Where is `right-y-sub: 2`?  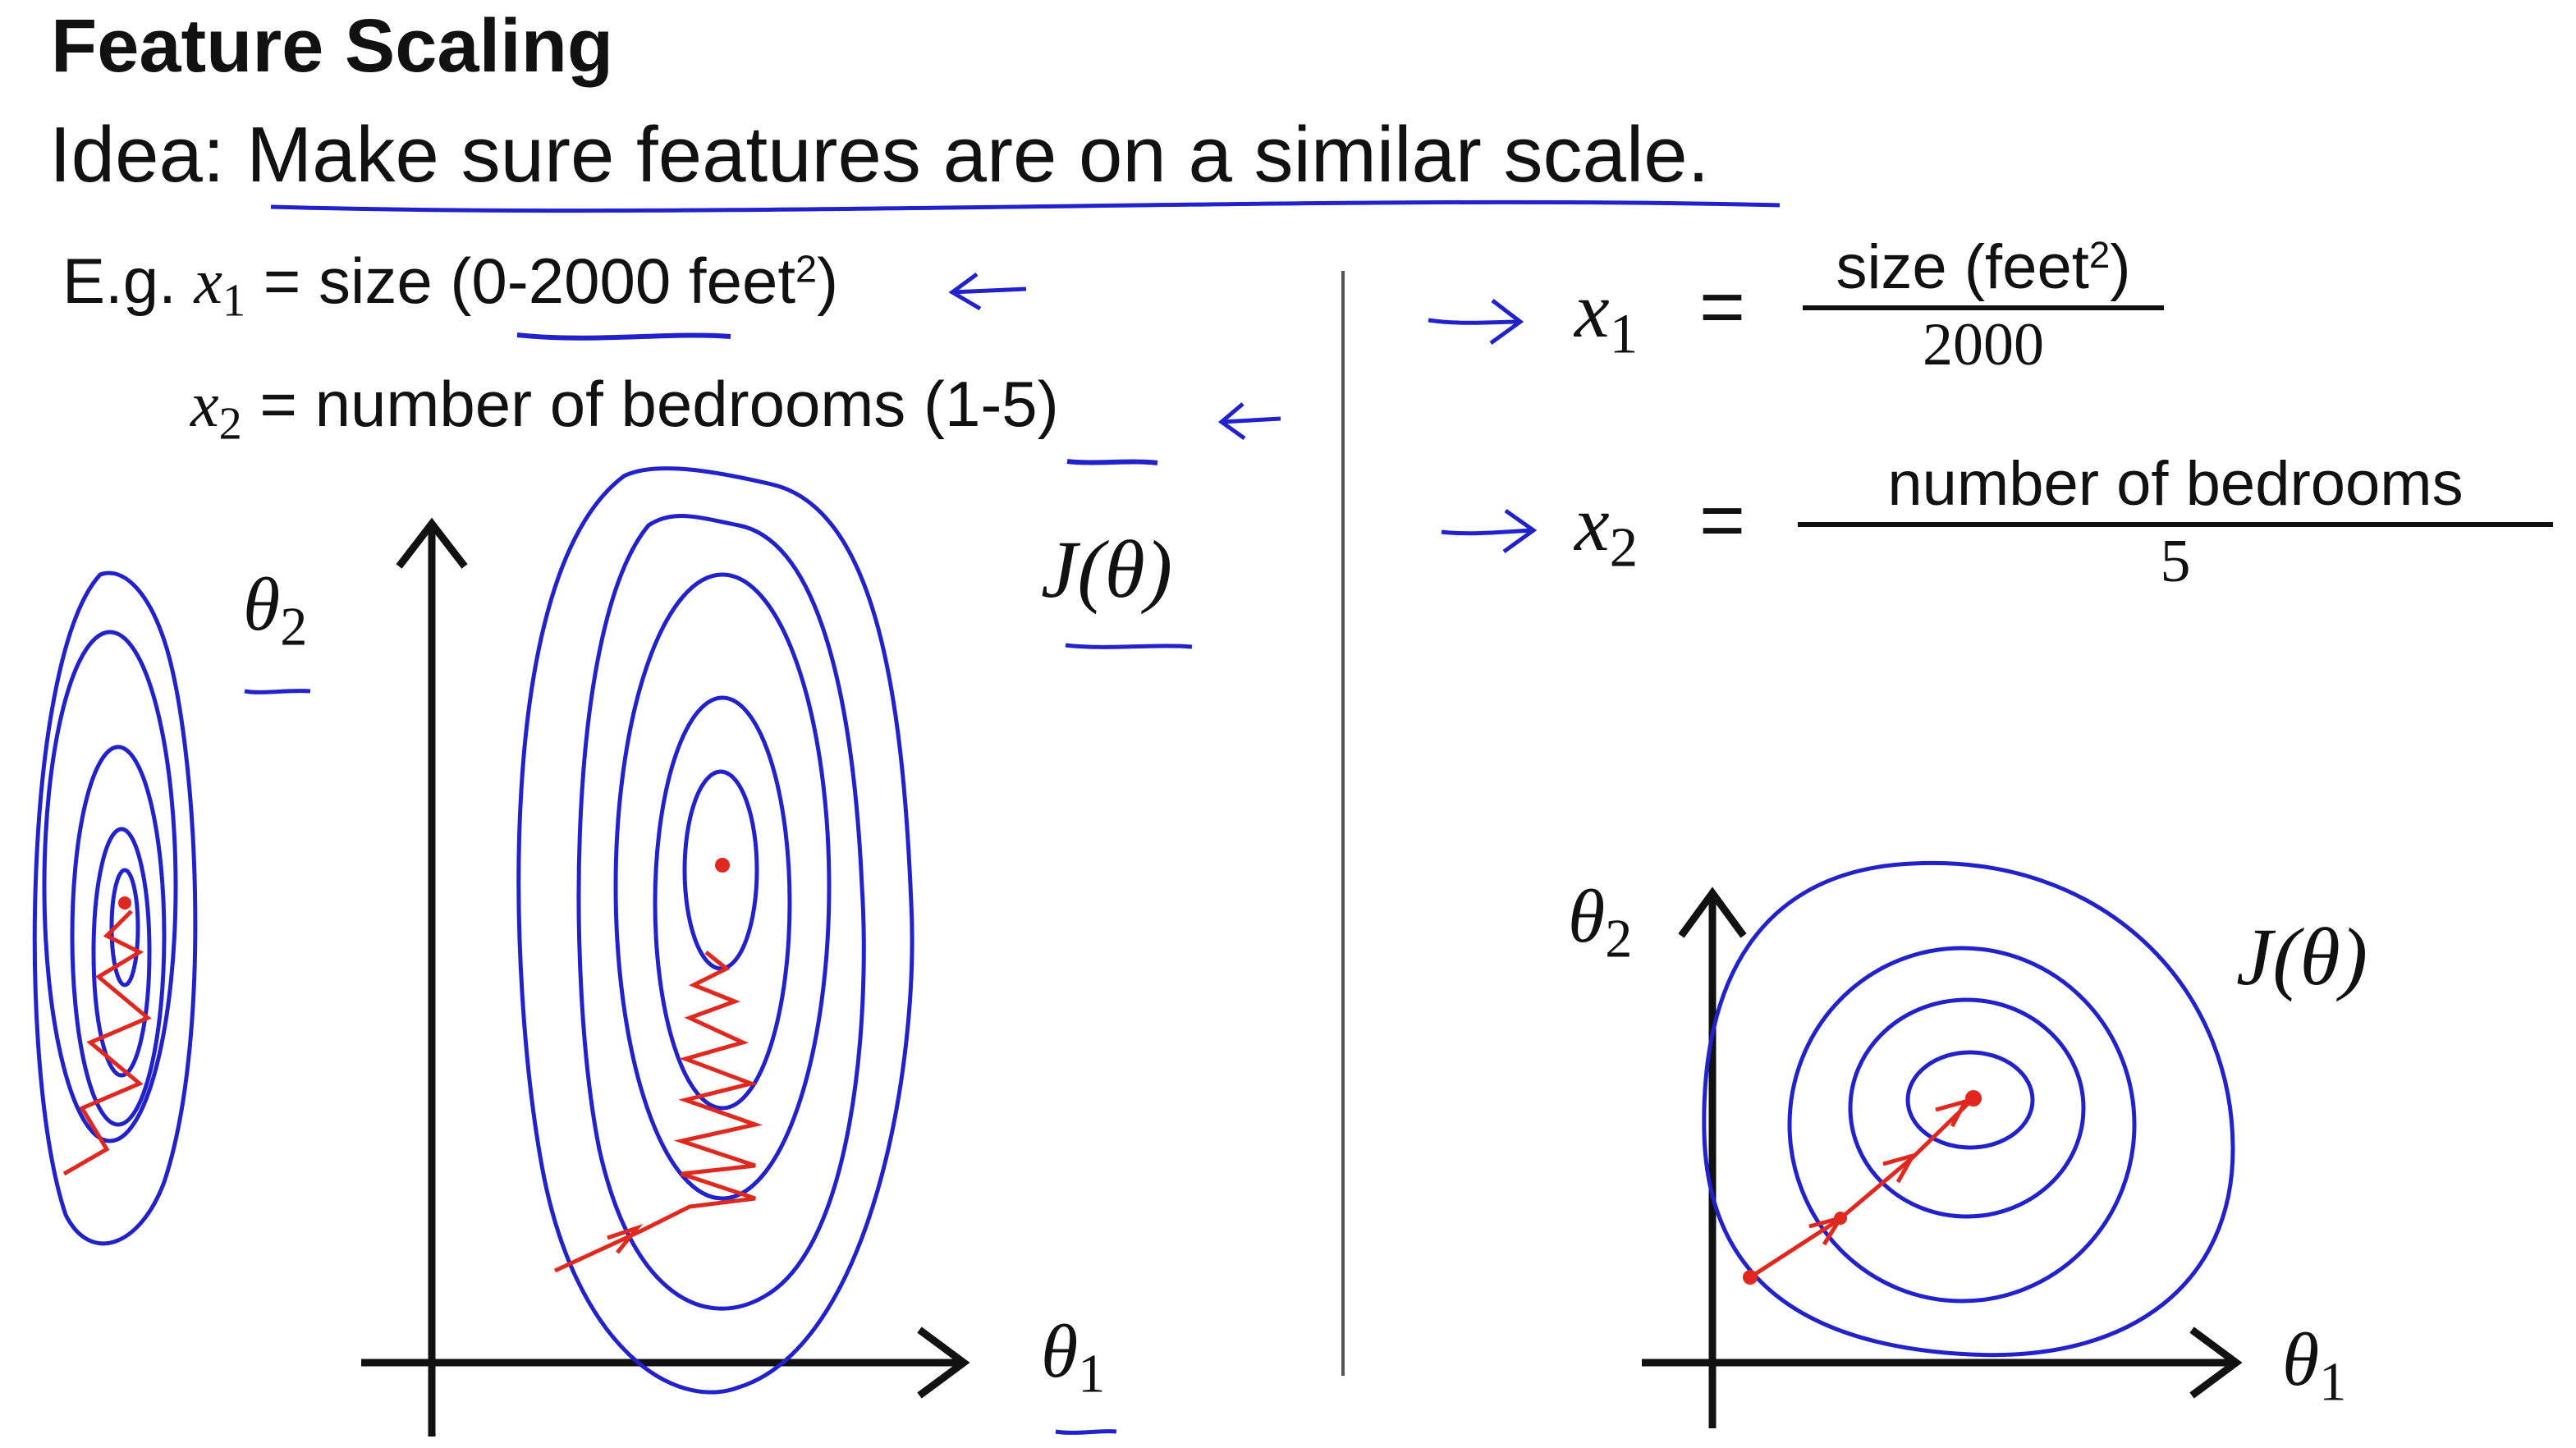 right-y-sub: 2 is located at coordinates (1619, 939).